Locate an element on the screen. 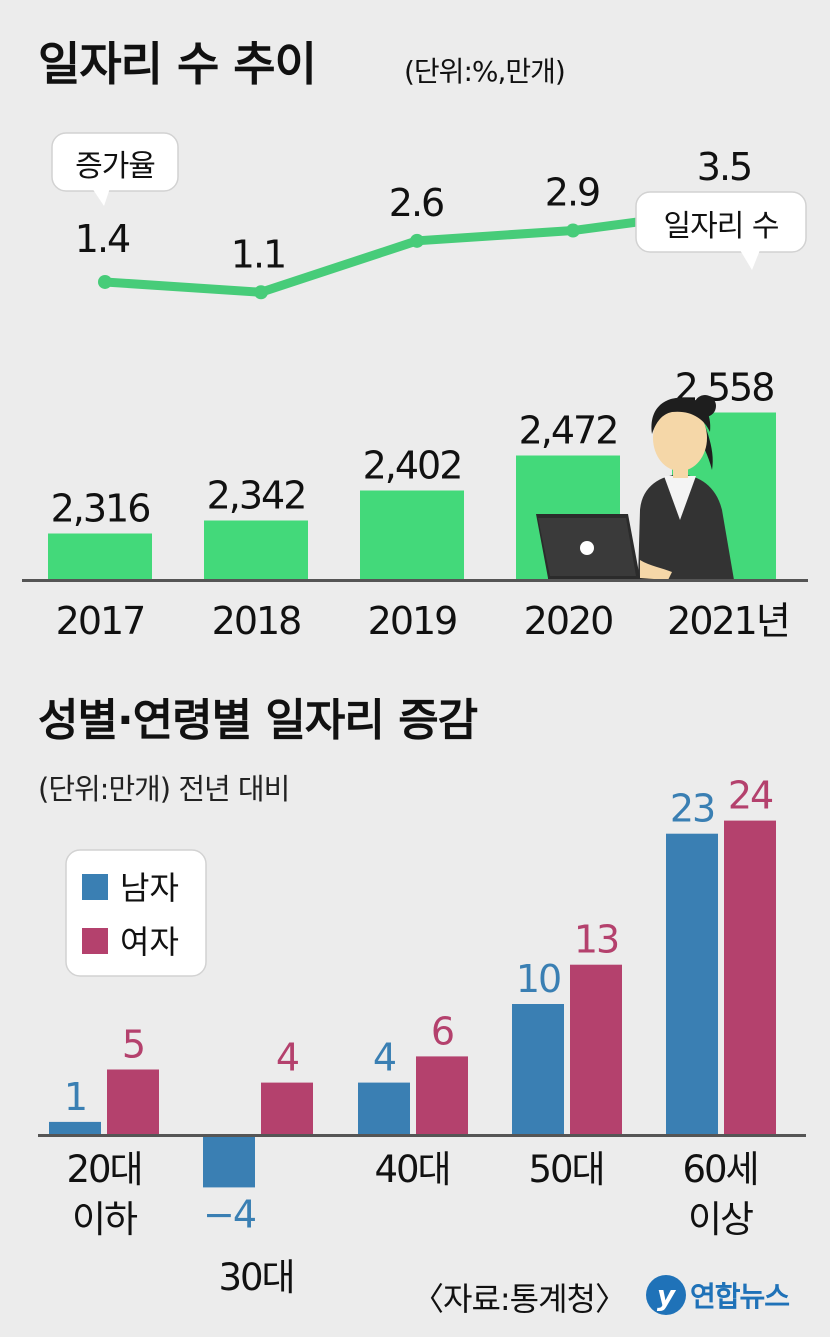  growth-rate-label: 2.9 is located at coordinates (572, 193).